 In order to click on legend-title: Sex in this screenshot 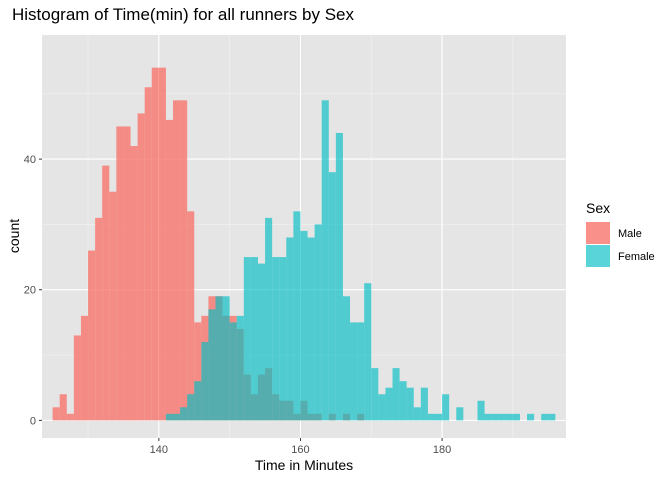, I will do `click(598, 208)`.